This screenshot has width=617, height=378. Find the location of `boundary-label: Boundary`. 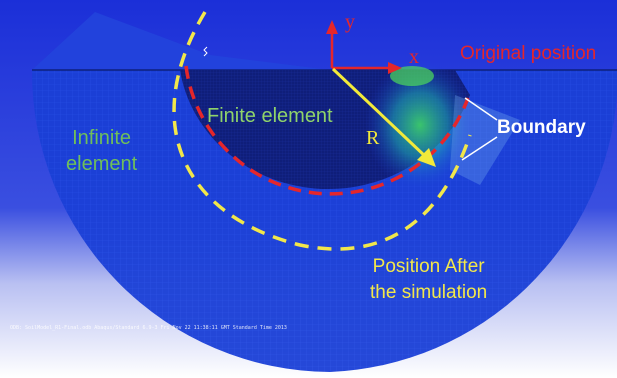

boundary-label: Boundary is located at coordinates (541, 127).